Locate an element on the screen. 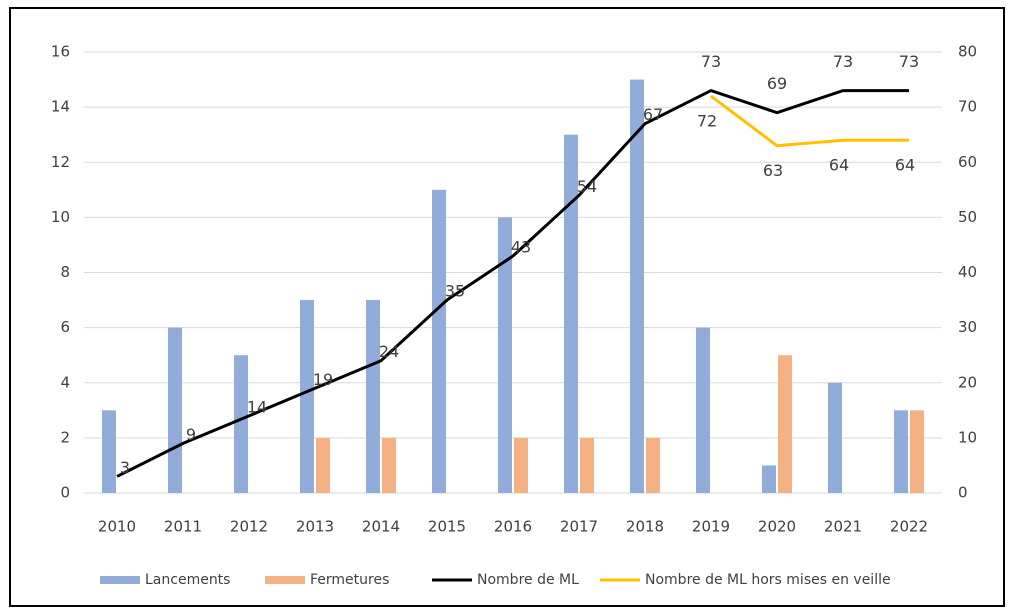 Image resolution: width=1014 pixels, height=611 pixels. y-tick-label: 8 is located at coordinates (65, 272).